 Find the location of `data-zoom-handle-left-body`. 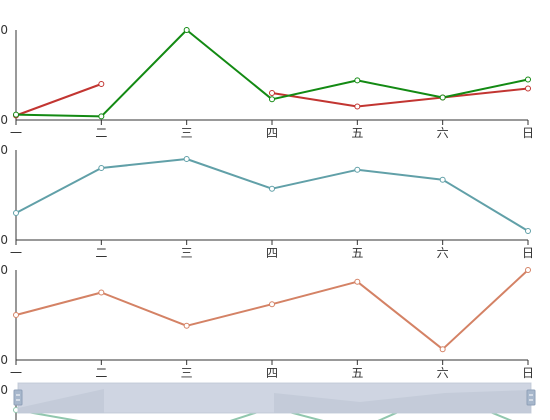

data-zoom-handle-left-body is located at coordinates (18, 397).